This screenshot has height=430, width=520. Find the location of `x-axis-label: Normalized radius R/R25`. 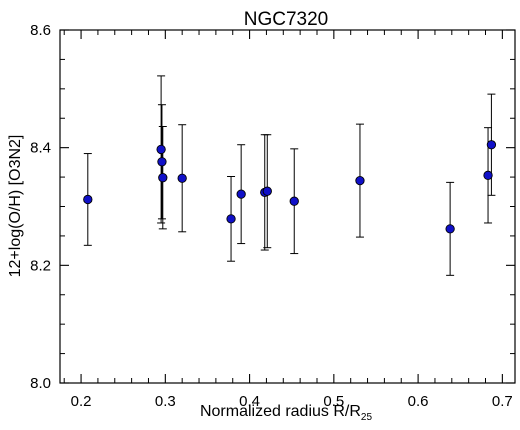

x-axis-label: Normalized radius R/R25 is located at coordinates (286, 413).